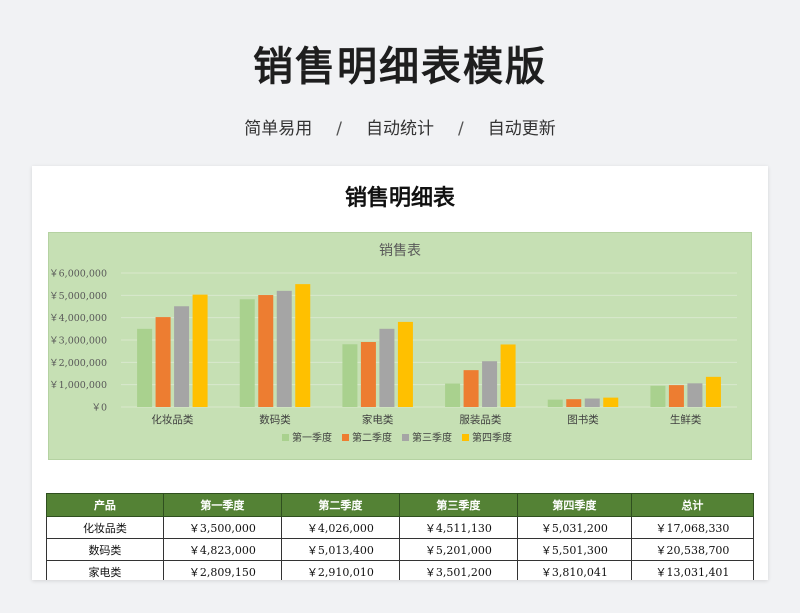 The image size is (800, 613). What do you see at coordinates (372, 437) in the screenshot?
I see `legend-label: 第二季度` at bounding box center [372, 437].